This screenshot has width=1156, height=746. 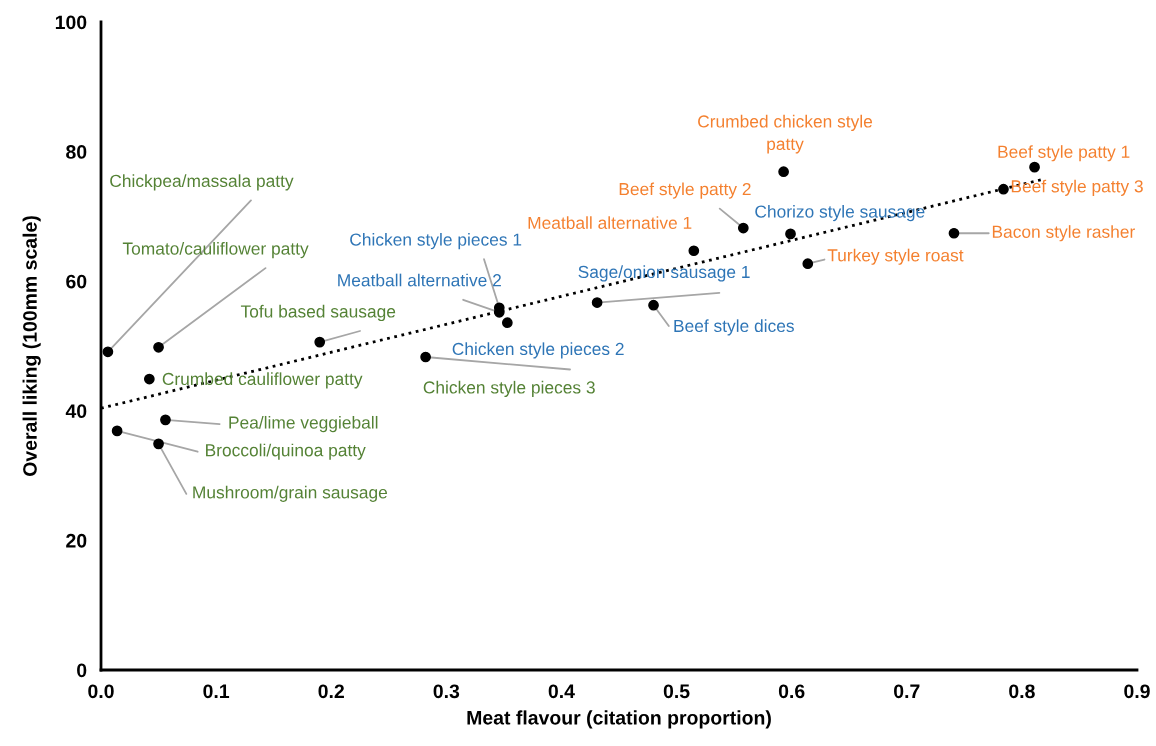 I want to click on y-axis-title: Overall liking (100mm scale), so click(x=31, y=346).